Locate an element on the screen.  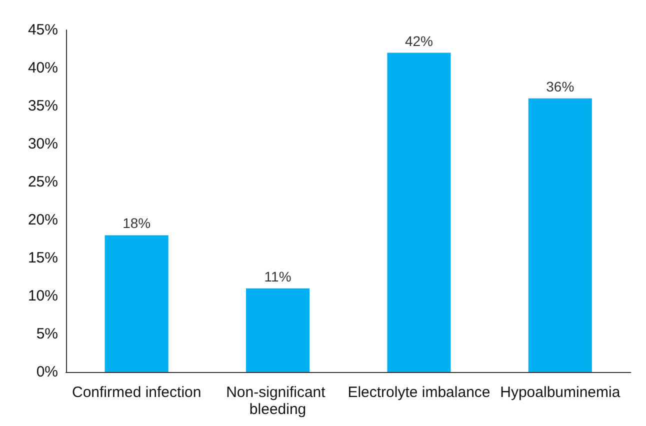
y-tick-label: 10% is located at coordinates (43, 296).